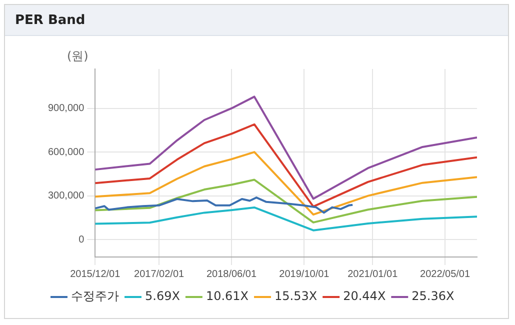 This screenshot has height=325, width=515. Describe the element at coordinates (162, 296) in the screenshot. I see `legend-label: 5.69X` at that location.